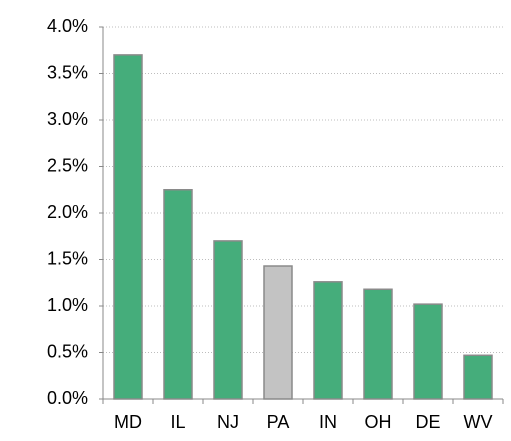 The width and height of the screenshot is (511, 441). I want to click on x-tick-label: OH, so click(378, 422).